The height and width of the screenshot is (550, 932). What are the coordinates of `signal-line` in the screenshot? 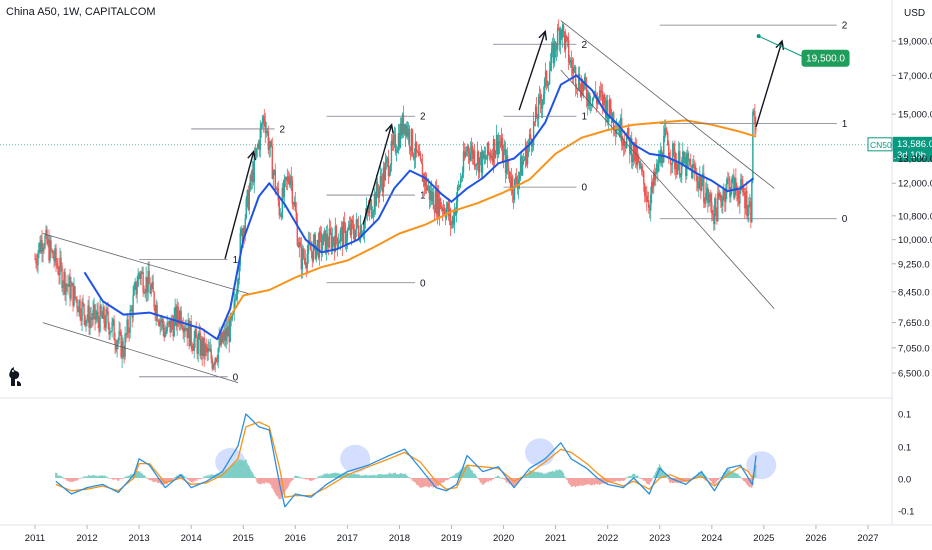 It's located at (406, 459).